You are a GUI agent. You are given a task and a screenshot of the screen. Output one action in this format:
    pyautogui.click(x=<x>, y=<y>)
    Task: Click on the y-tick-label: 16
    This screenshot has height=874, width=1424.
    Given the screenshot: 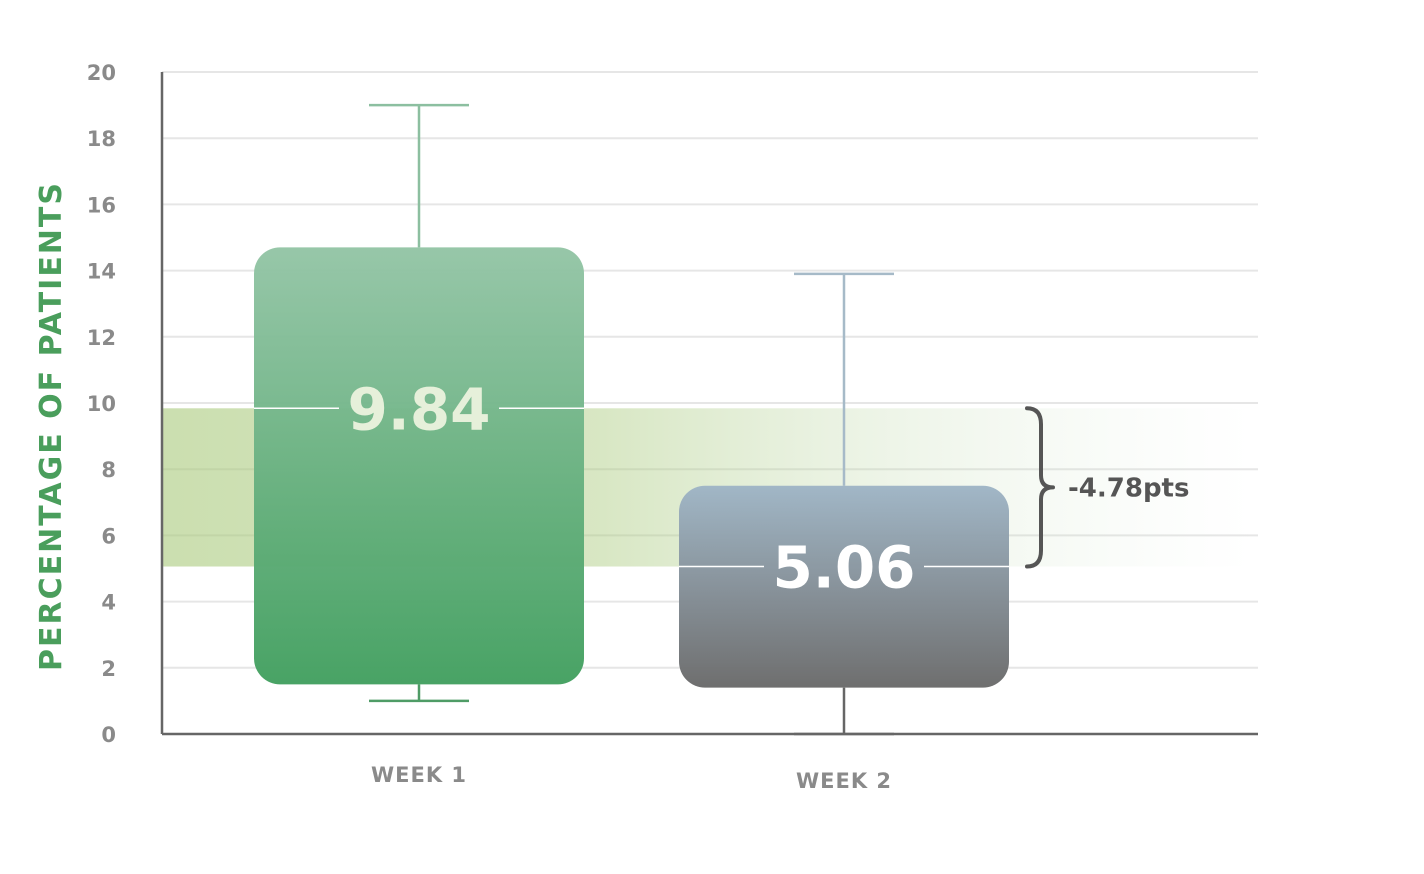 What is the action you would take?
    pyautogui.click(x=101, y=205)
    